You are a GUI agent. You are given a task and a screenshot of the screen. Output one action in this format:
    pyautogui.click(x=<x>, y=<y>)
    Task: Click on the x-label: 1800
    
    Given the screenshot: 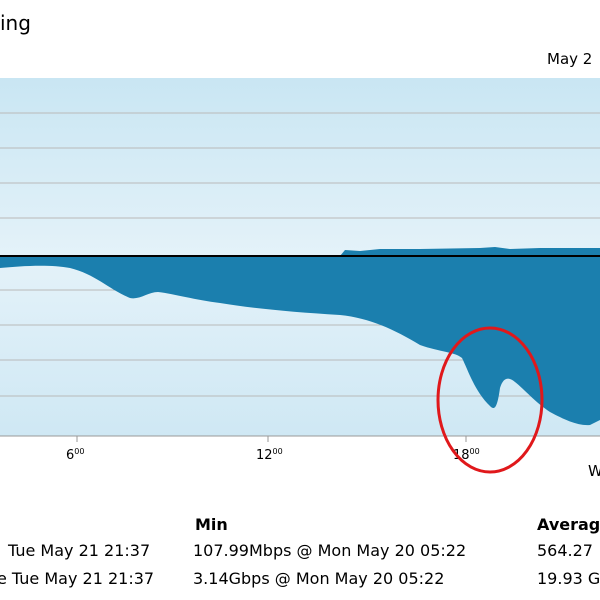 What is the action you would take?
    pyautogui.click(x=466, y=455)
    